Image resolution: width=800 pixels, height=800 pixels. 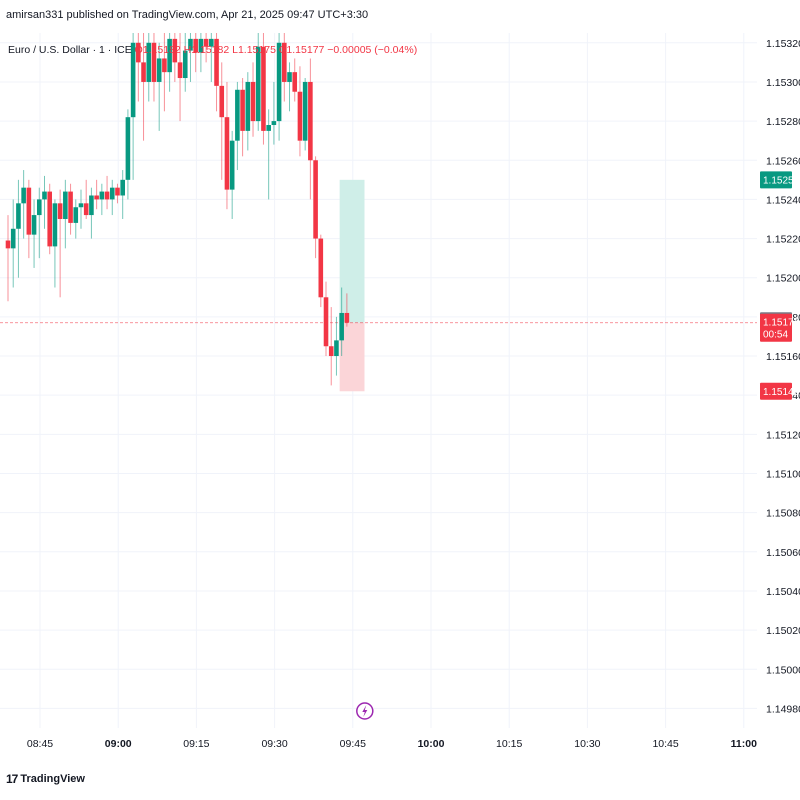 I want to click on tradingview-logo-icon: 17, so click(x=12, y=779).